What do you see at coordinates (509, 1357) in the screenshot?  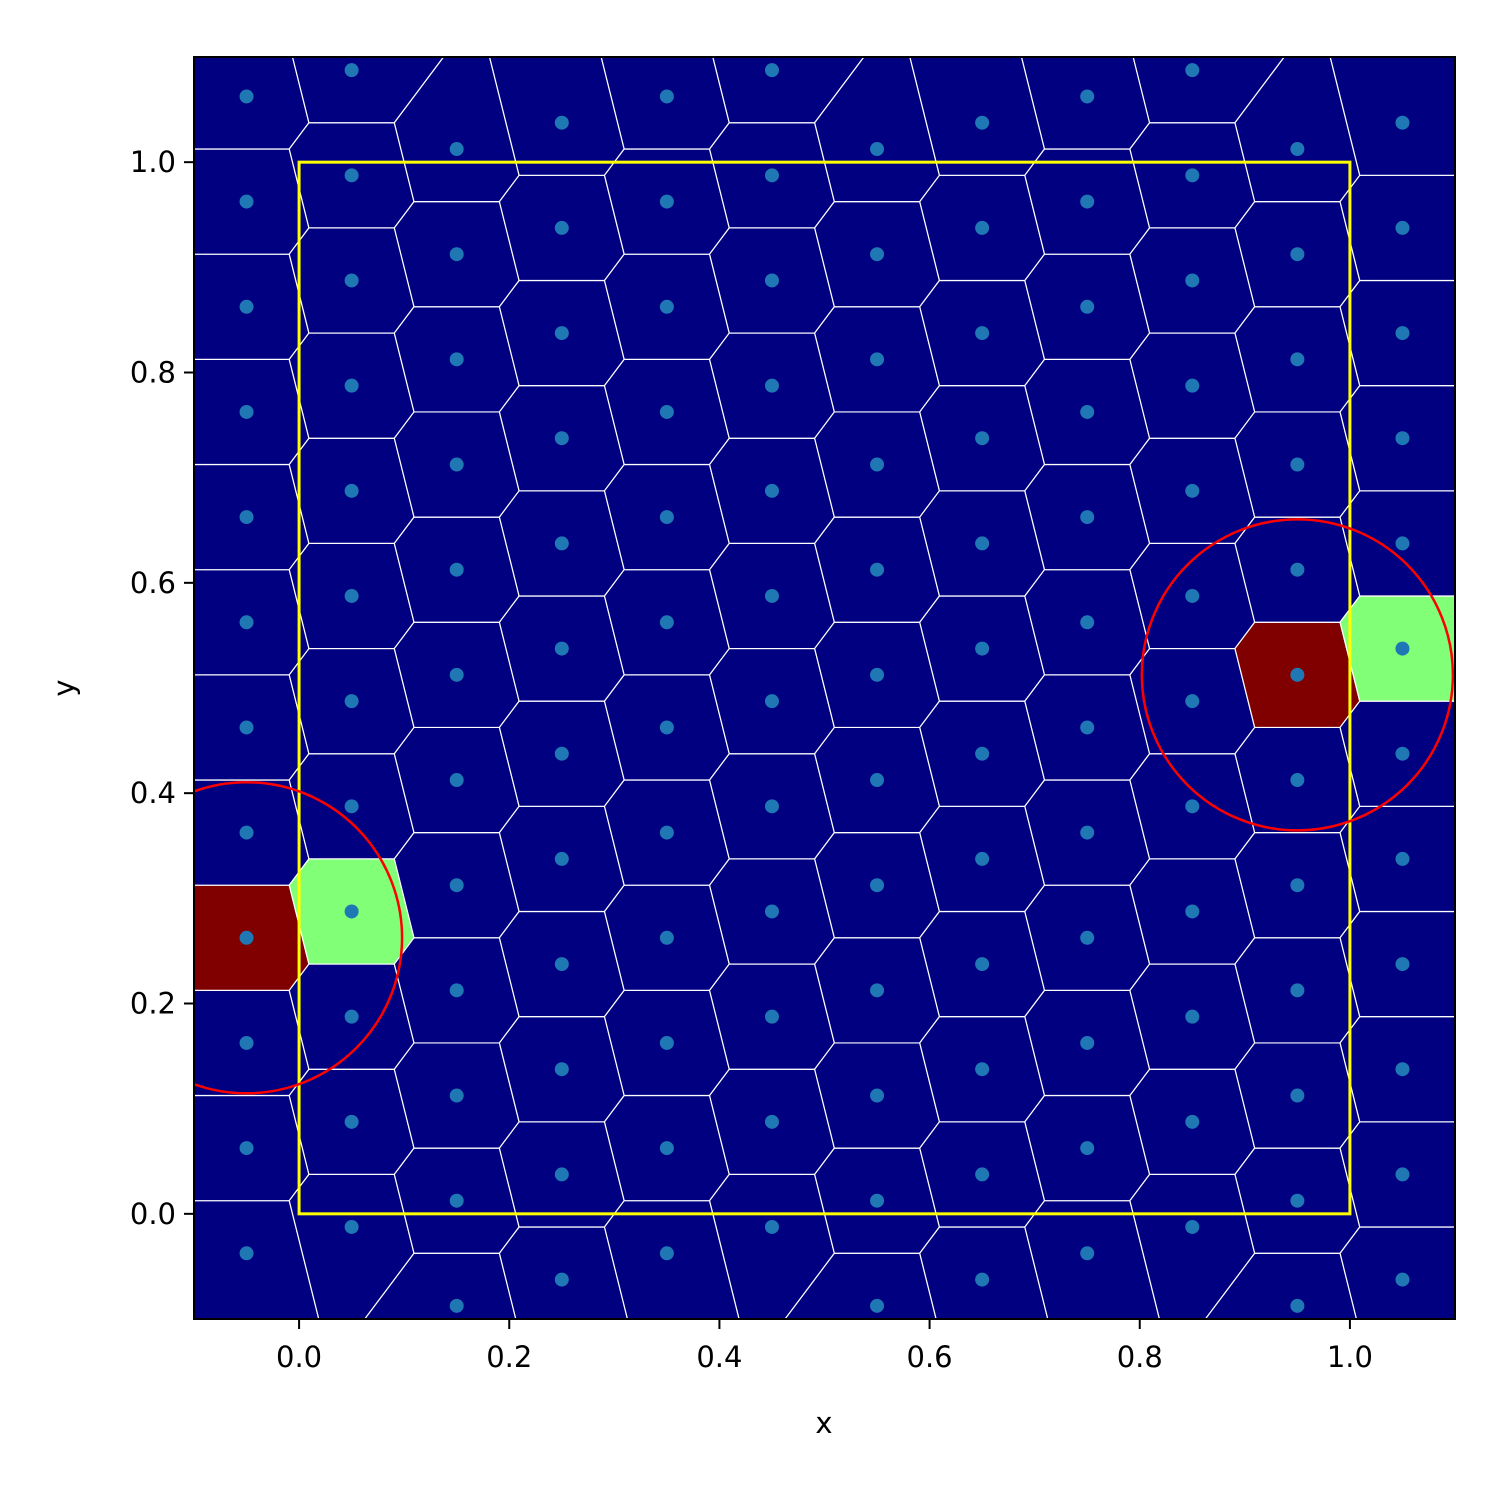 I see `x-tick-label: 0.2` at bounding box center [509, 1357].